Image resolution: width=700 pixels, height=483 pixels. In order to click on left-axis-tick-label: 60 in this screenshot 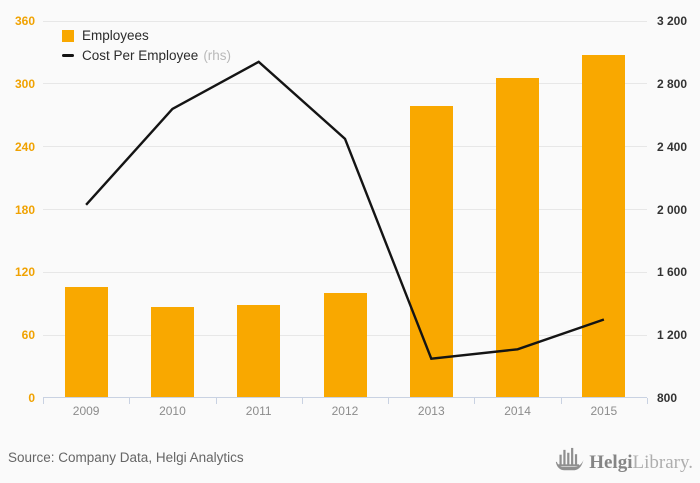, I will do `click(28, 335)`.